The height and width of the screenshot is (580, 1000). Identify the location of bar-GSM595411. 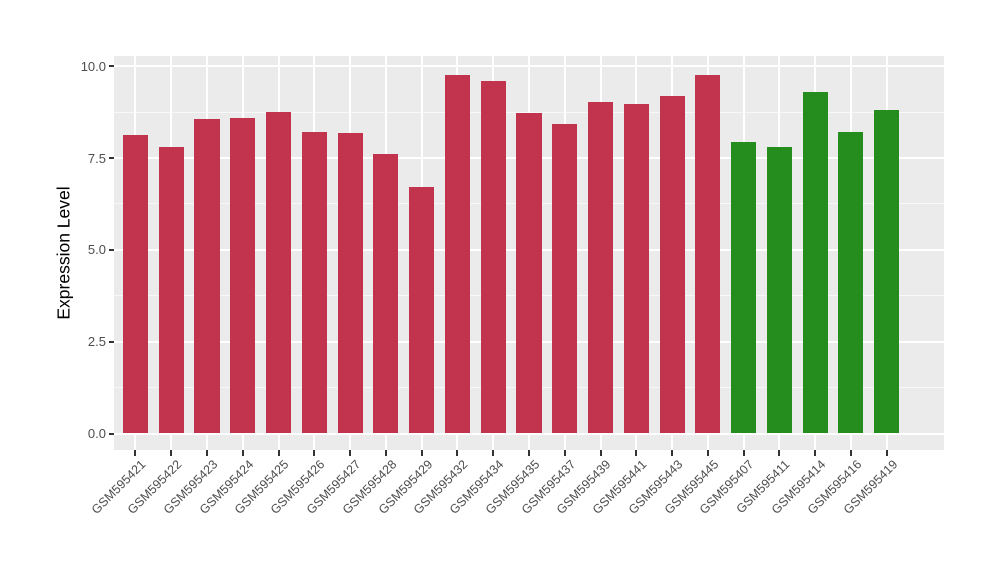
(779, 290).